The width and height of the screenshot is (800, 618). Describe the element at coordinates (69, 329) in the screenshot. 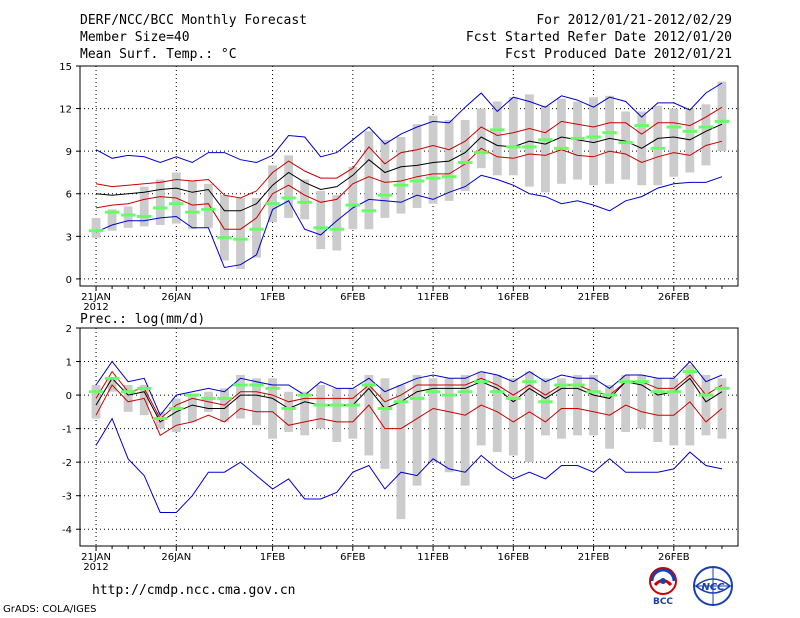

I see `y-tick-label: 2` at that location.